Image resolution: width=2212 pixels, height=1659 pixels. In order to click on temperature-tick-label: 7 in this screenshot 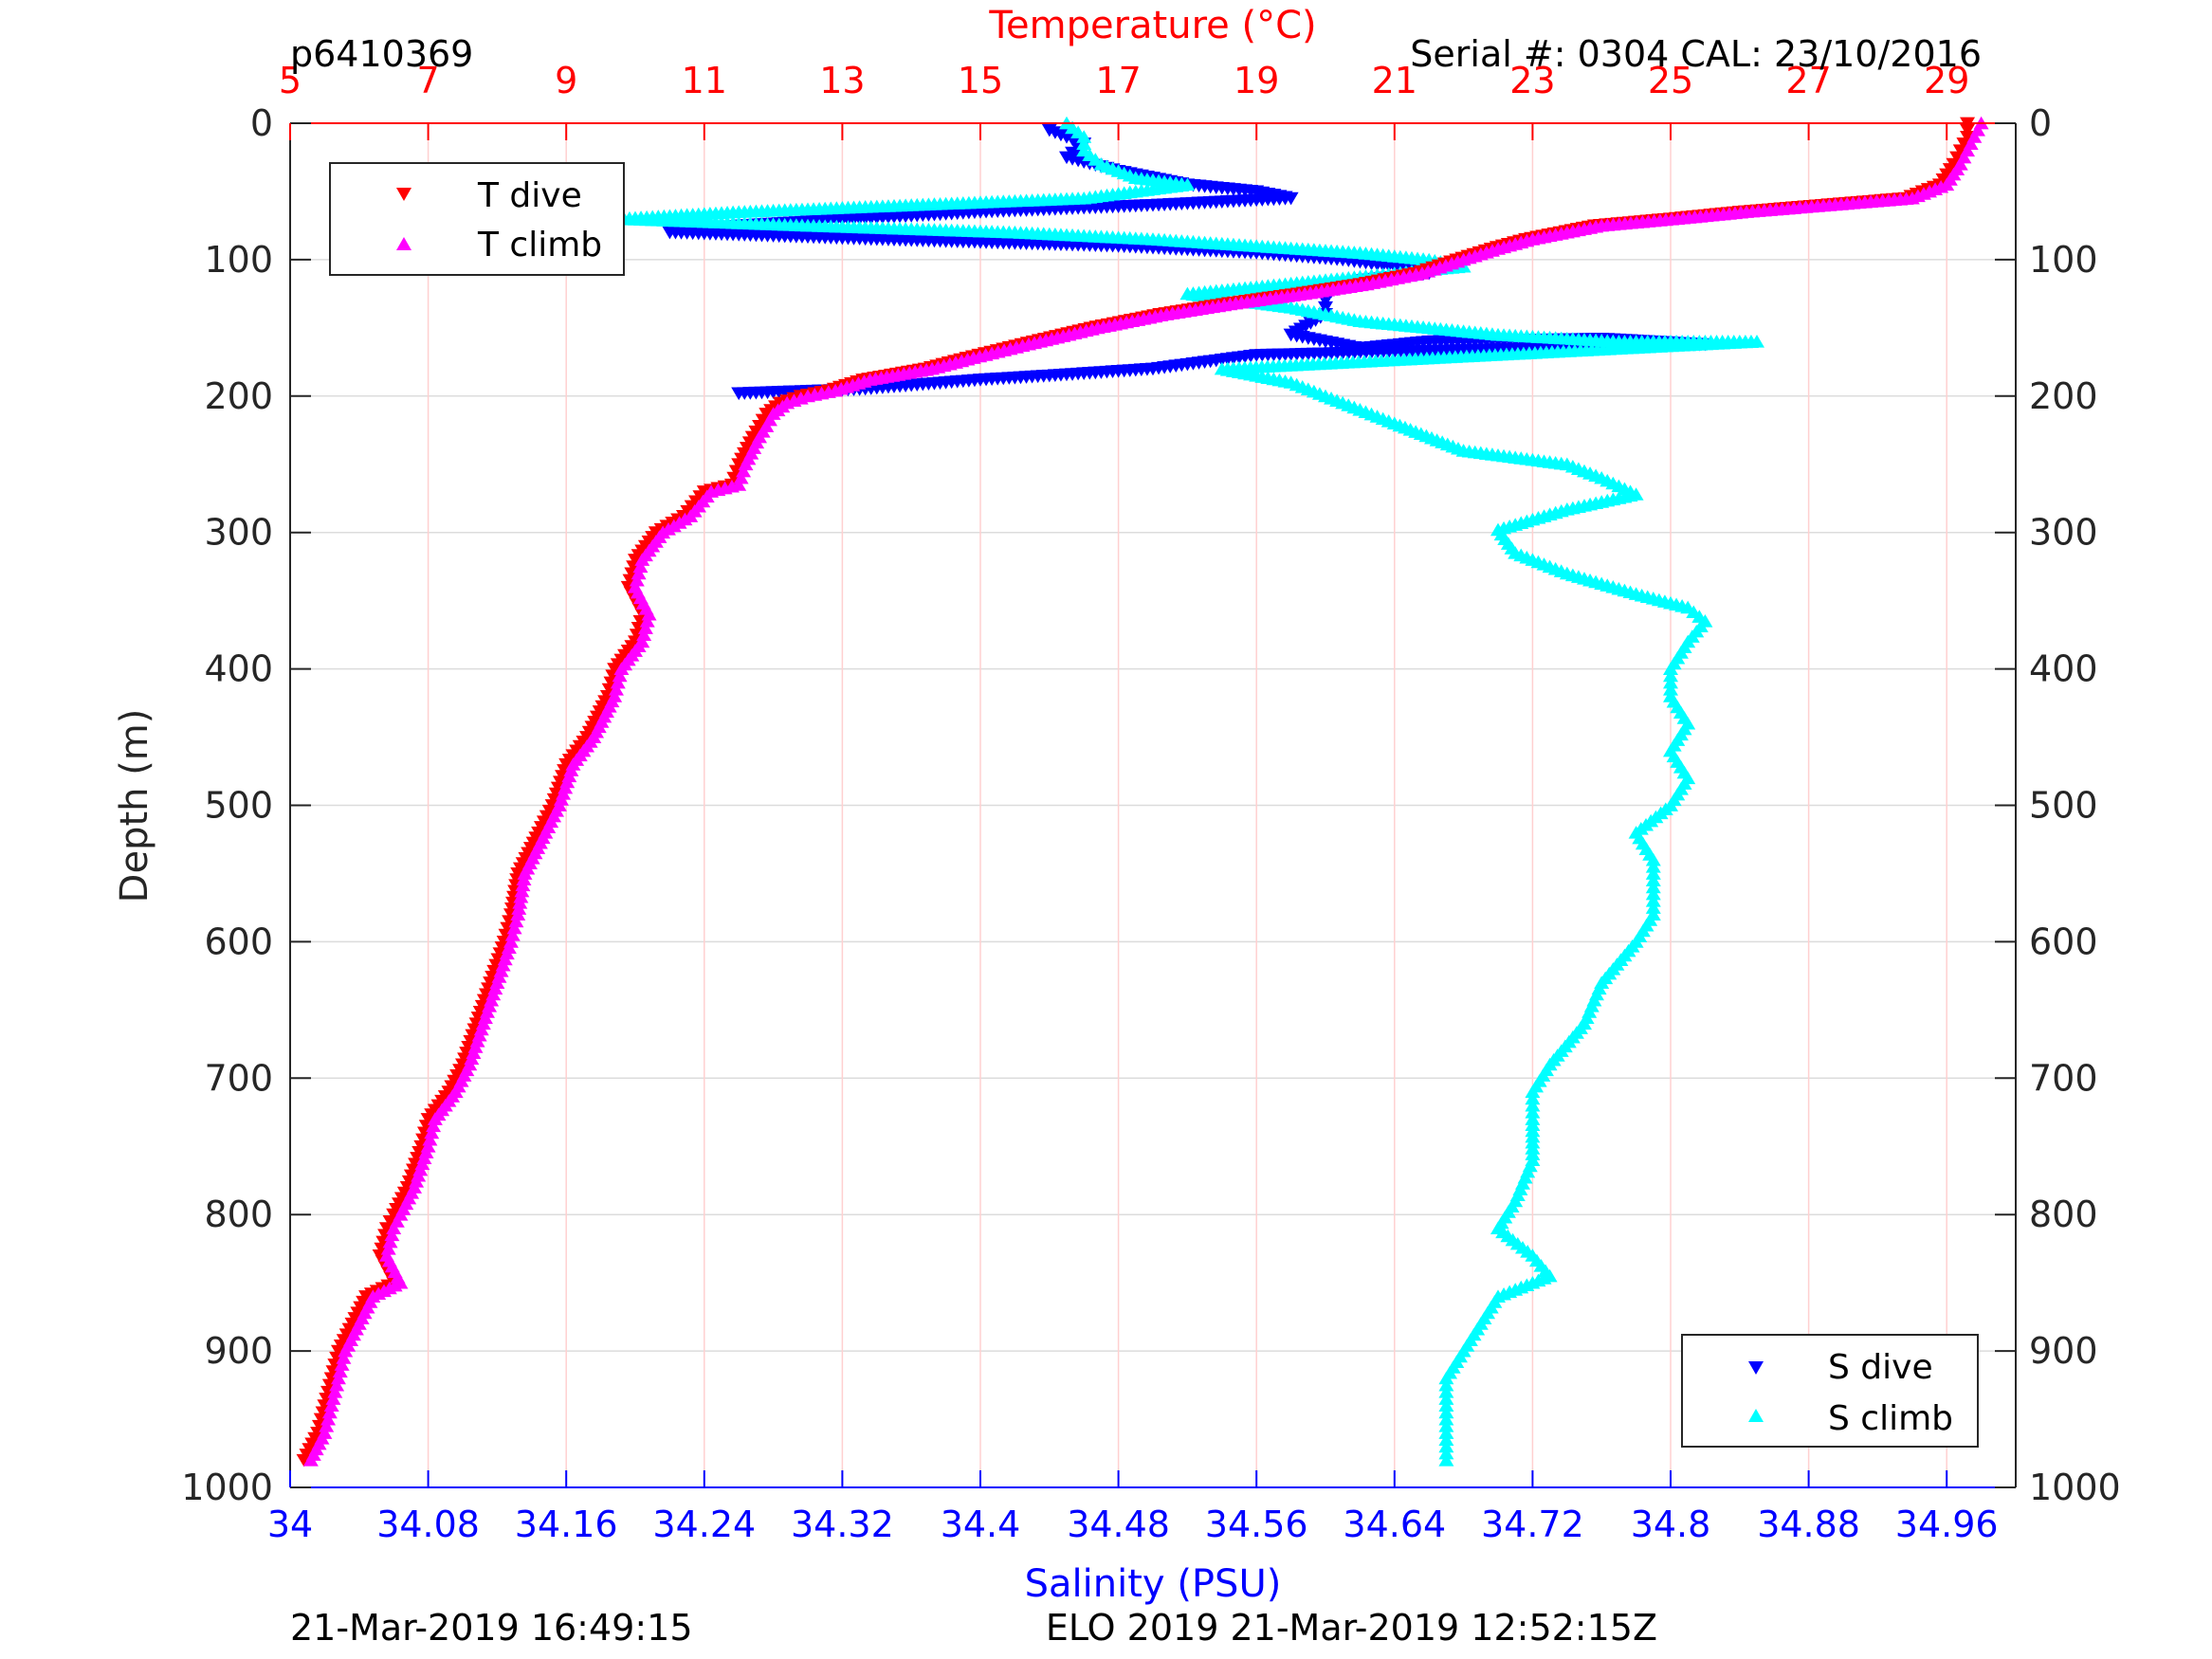, I will do `click(428, 80)`.